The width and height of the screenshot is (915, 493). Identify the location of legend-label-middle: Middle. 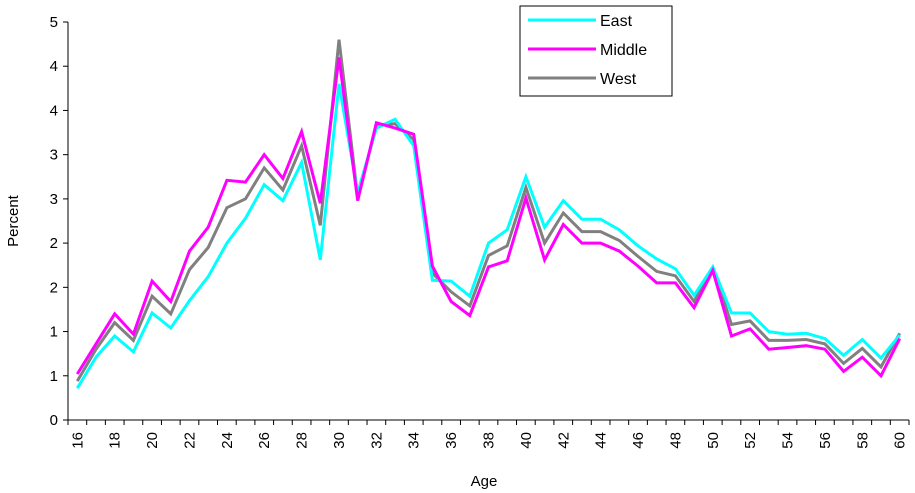
(623, 50).